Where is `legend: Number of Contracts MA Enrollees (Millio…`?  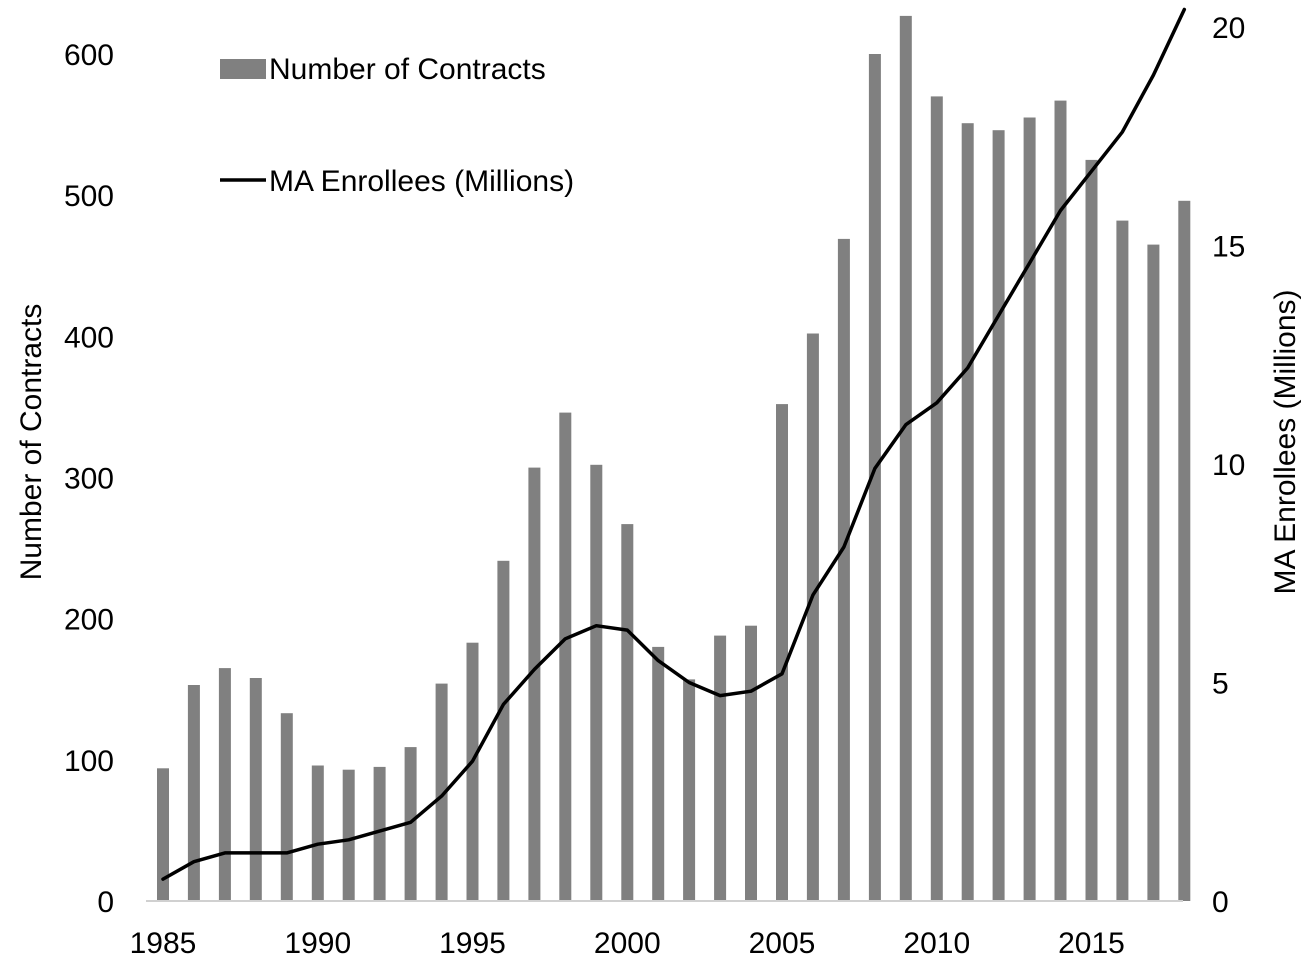 legend: Number of Contracts MA Enrollees (Millio… is located at coordinates (397, 125).